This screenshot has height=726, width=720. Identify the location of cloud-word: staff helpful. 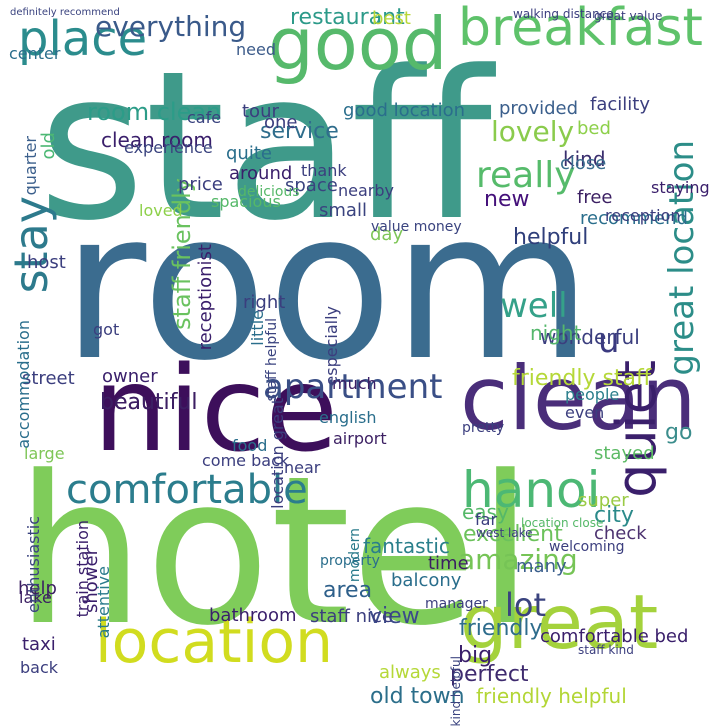
(272, 360).